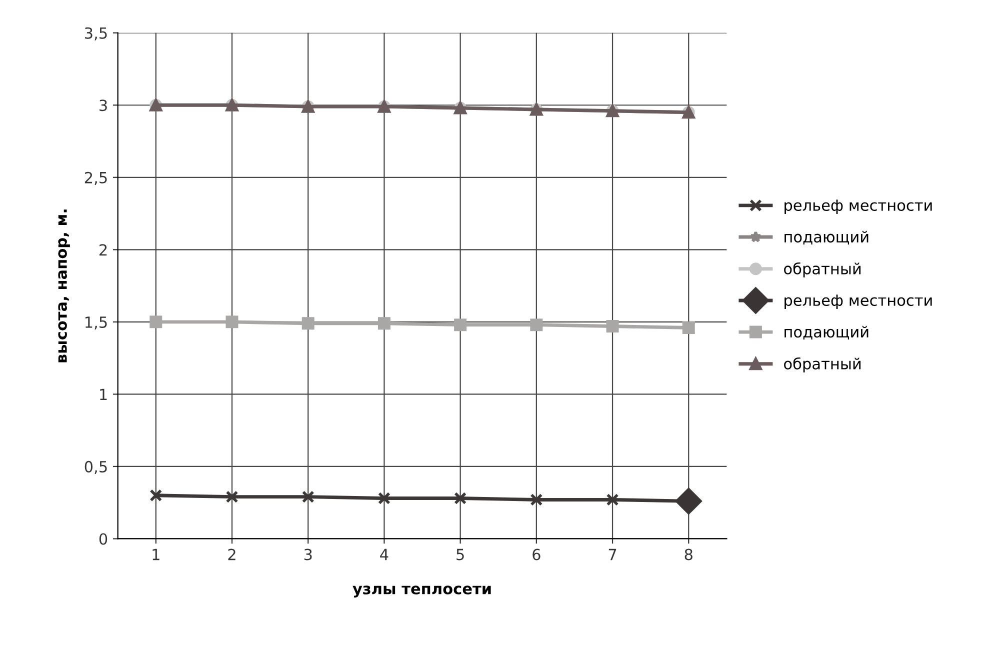 The width and height of the screenshot is (982, 657). What do you see at coordinates (95, 178) in the screenshot?
I see `y-tick-label: 2,5` at bounding box center [95, 178].